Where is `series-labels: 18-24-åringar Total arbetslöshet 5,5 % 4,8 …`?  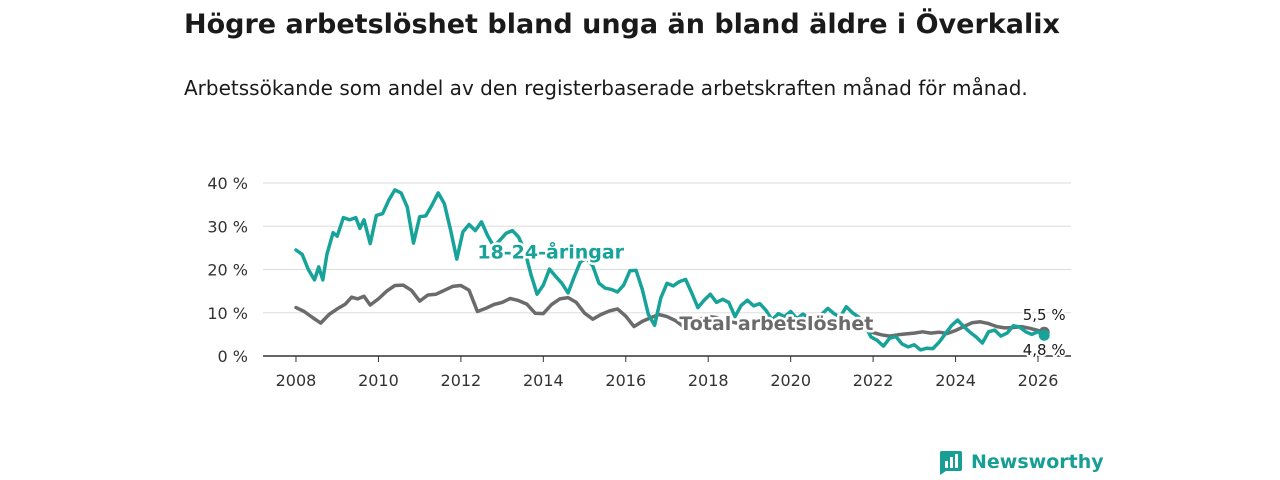 series-labels: 18-24-åringar Total arbetslöshet 5,5 % 4,8 … is located at coordinates (771, 299).